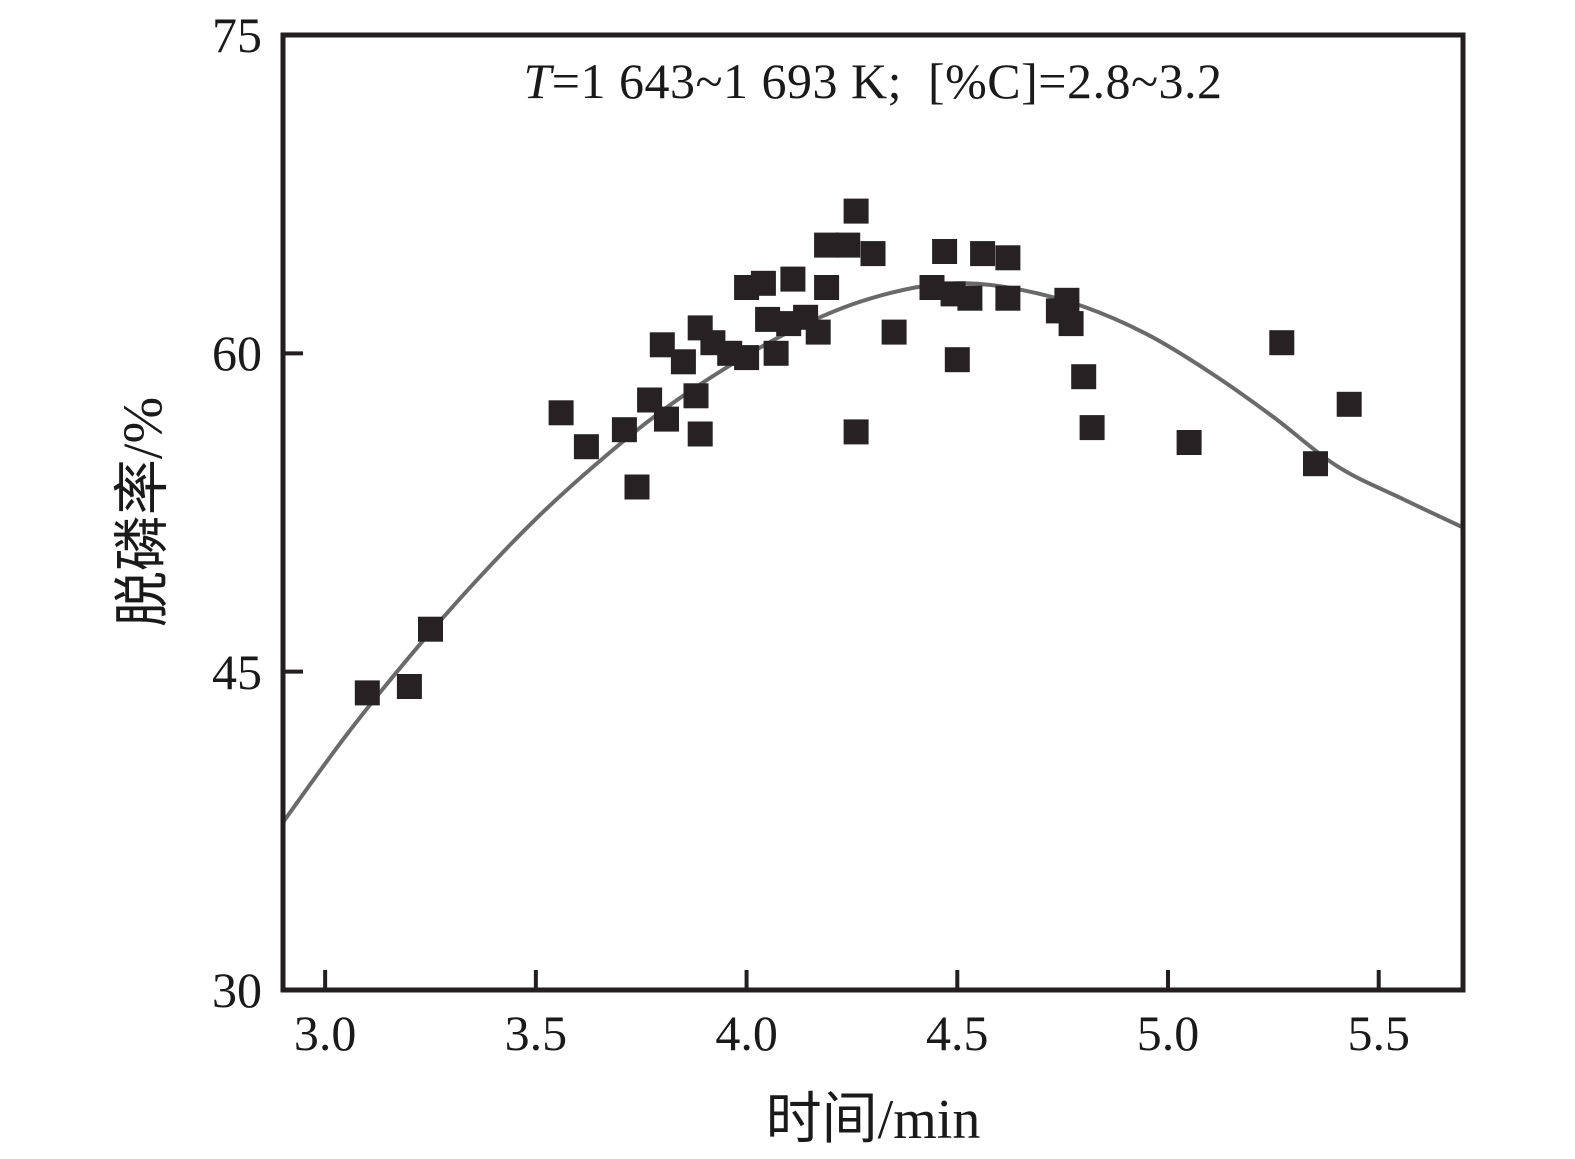  Describe the element at coordinates (325, 1033) in the screenshot. I see `x-tick-label: 3.0` at that location.